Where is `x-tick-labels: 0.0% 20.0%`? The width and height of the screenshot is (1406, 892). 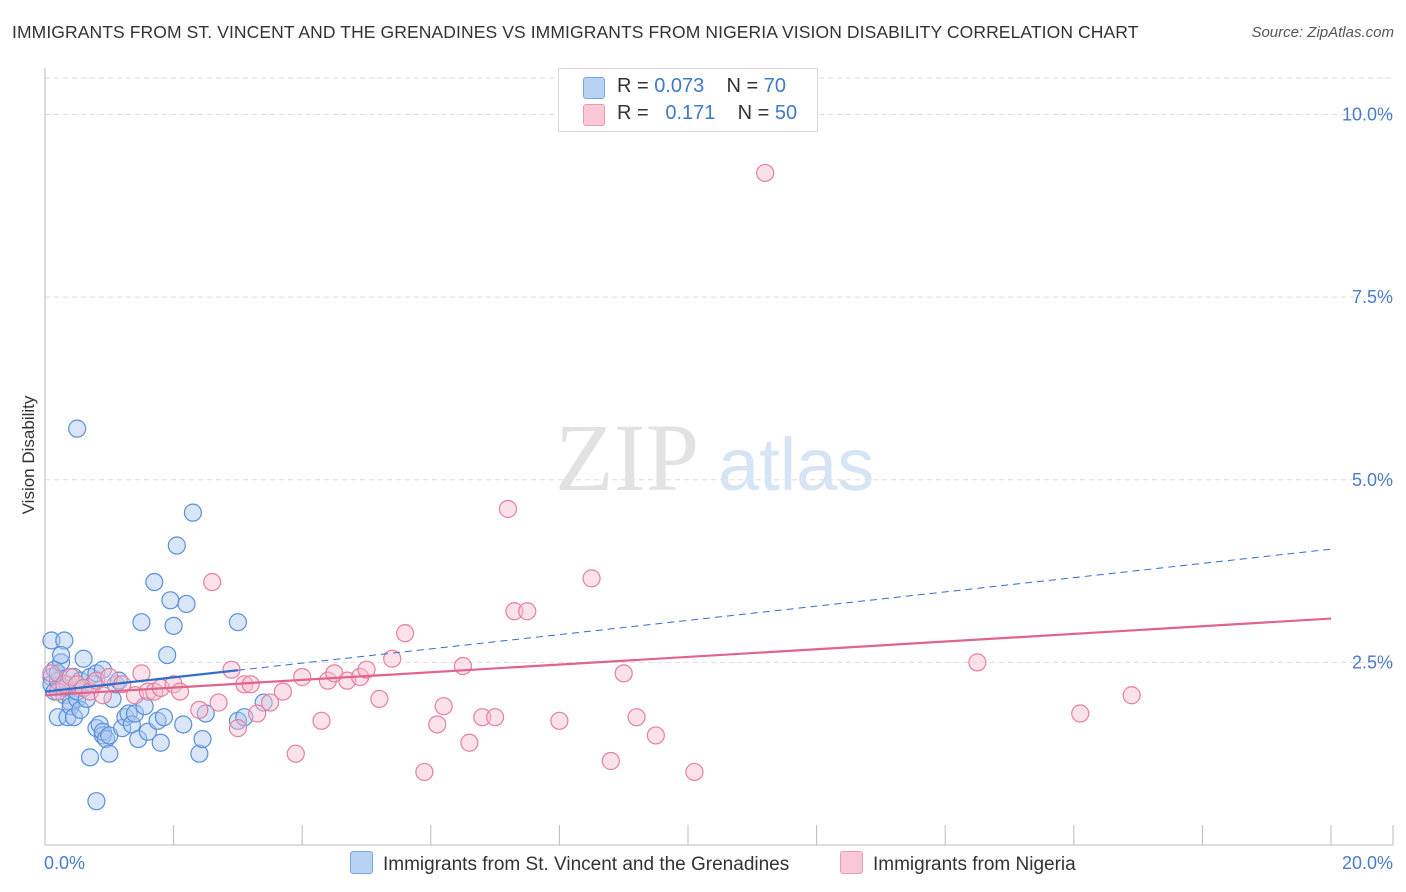
x-tick-labels: 0.0% 20.0% is located at coordinates (718, 863).